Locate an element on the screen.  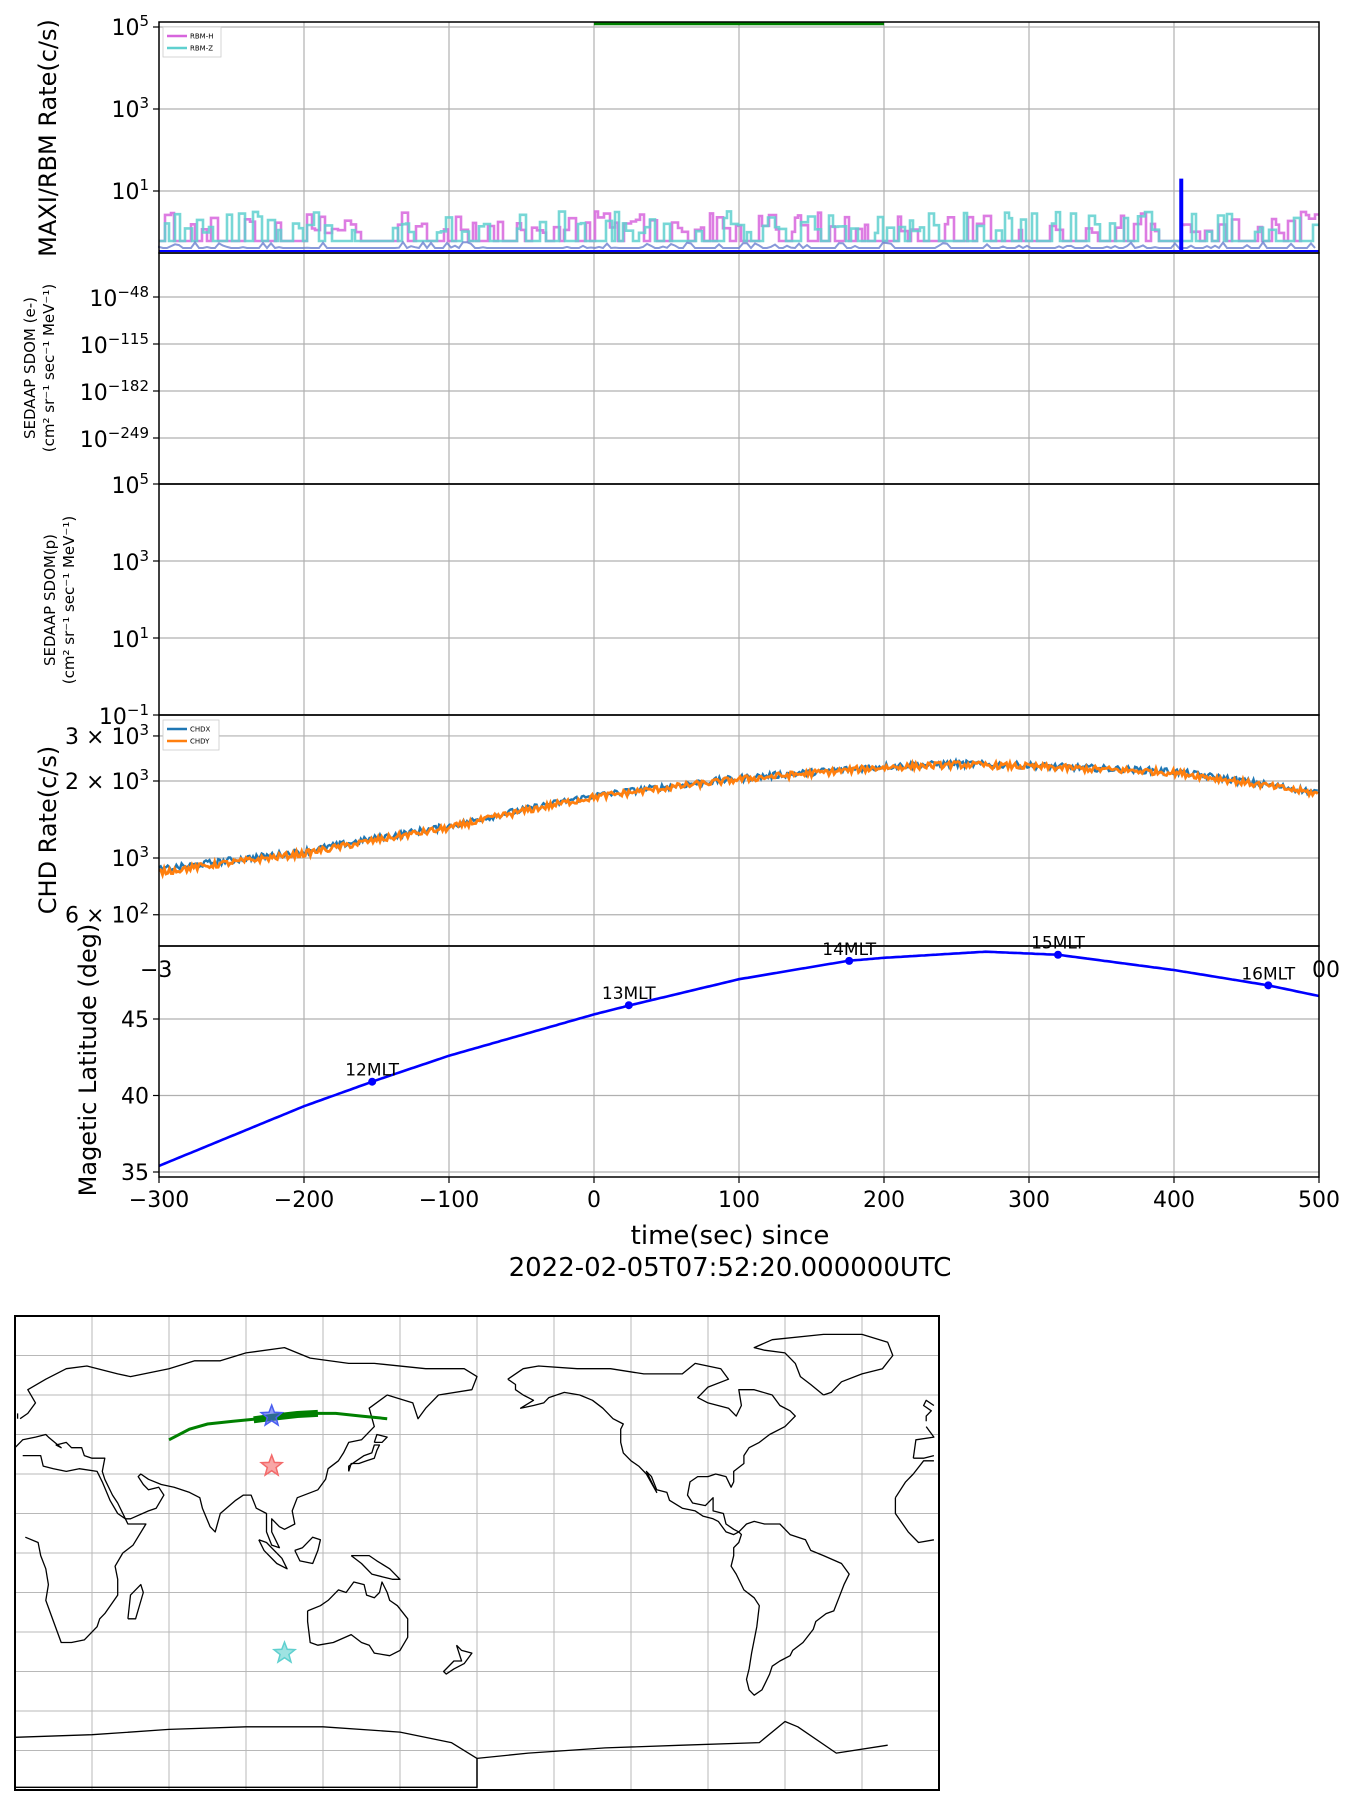
y-axis-label: Magetic Latitude (deg) is located at coordinates (88, 1060).